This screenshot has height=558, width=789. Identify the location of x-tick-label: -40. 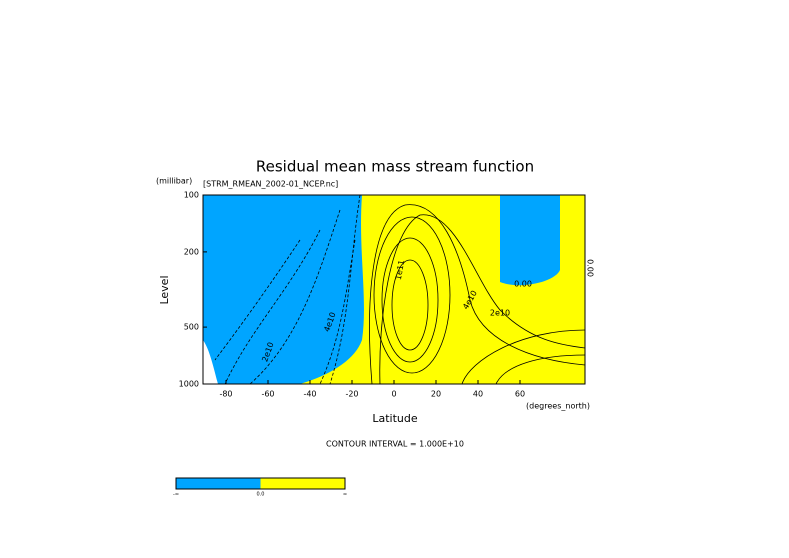
(309, 394).